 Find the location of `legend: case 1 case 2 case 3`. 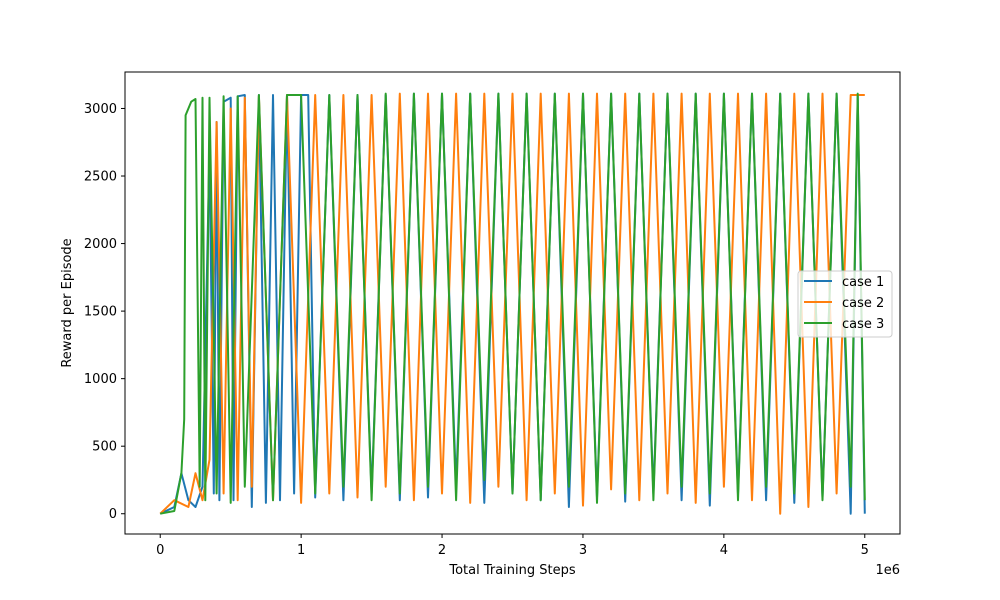

legend: case 1 case 2 case 3 is located at coordinates (845, 304).